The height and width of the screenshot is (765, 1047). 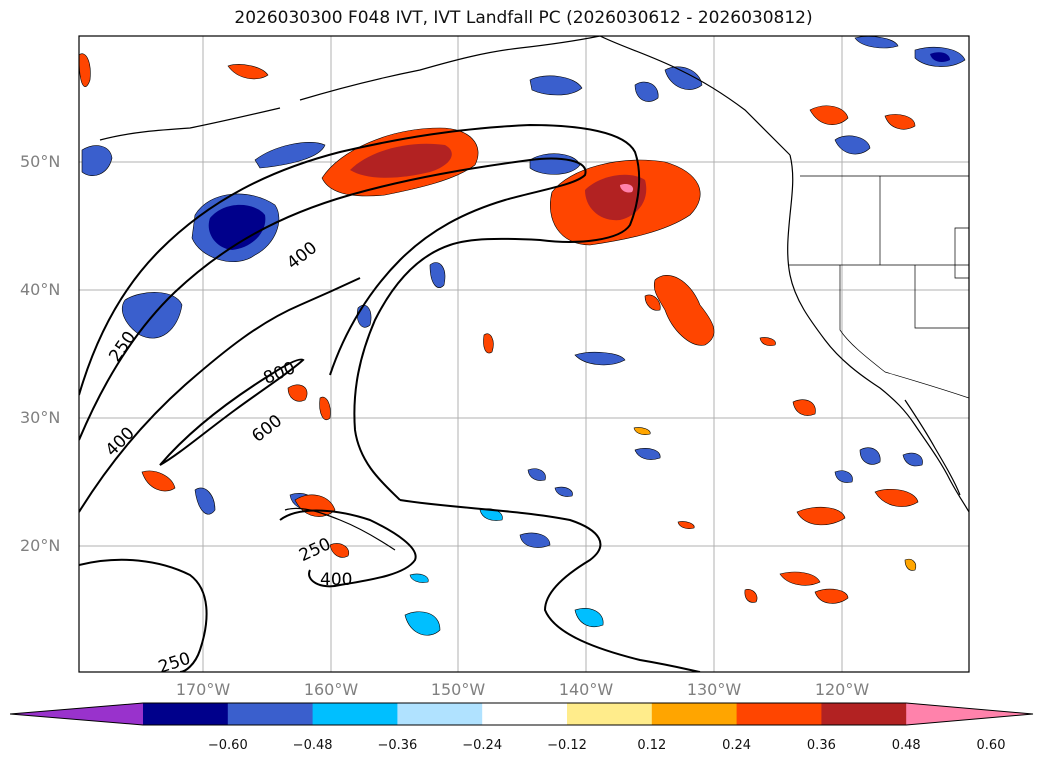 I want to click on colorbar-tick-label: −0.12, so click(x=567, y=745).